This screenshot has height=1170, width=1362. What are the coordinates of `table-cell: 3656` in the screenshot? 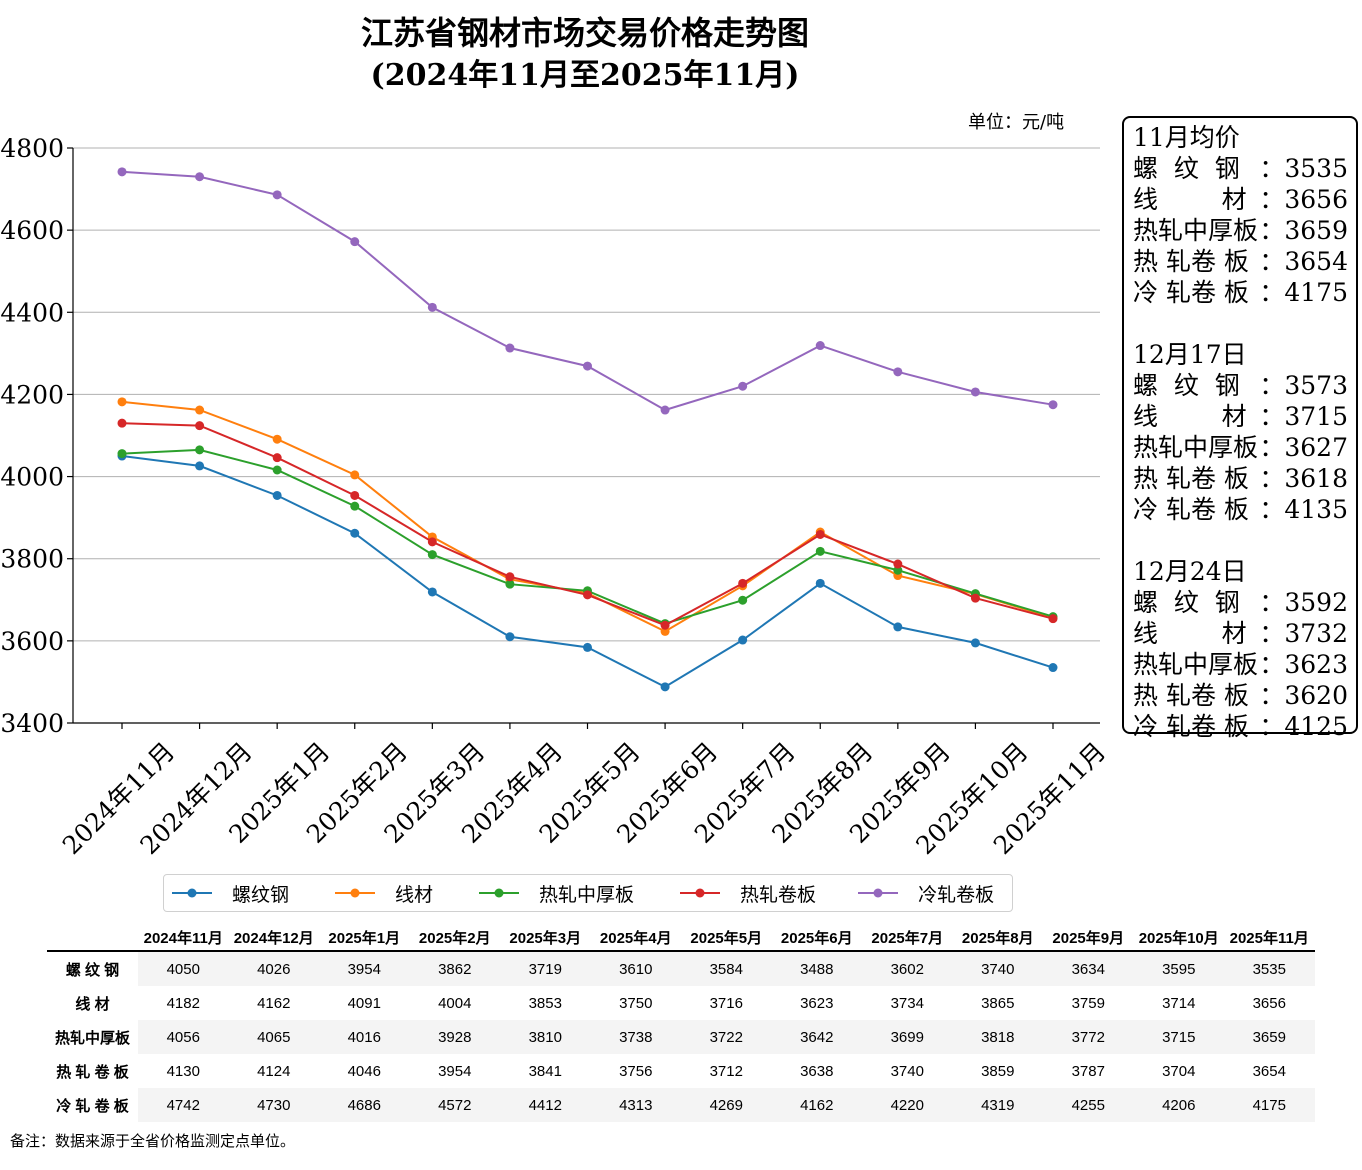 It's located at (1269, 1003).